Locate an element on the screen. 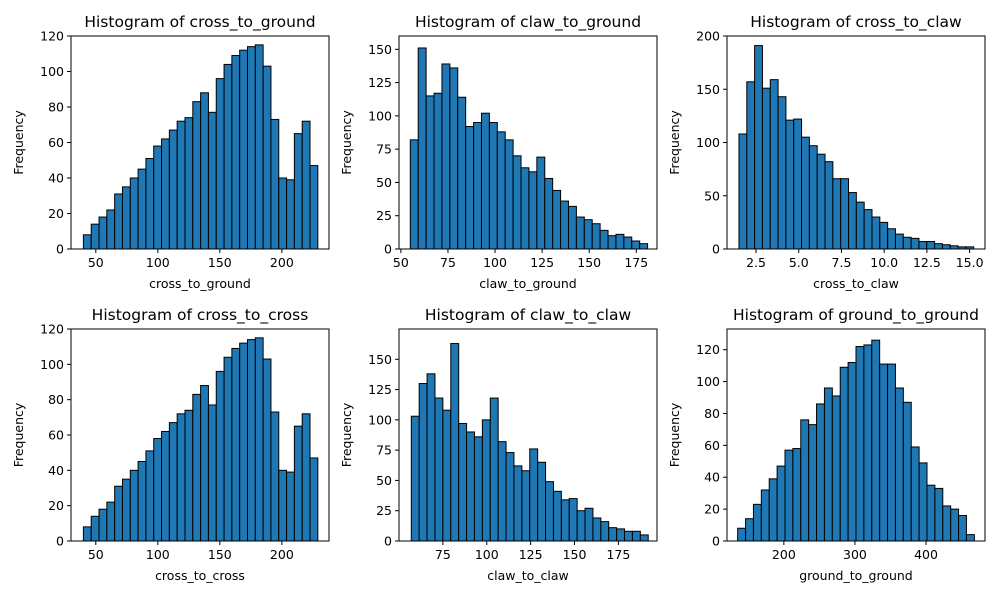 The image size is (1000, 600). x-tick-label: 10.0 is located at coordinates (884, 262).